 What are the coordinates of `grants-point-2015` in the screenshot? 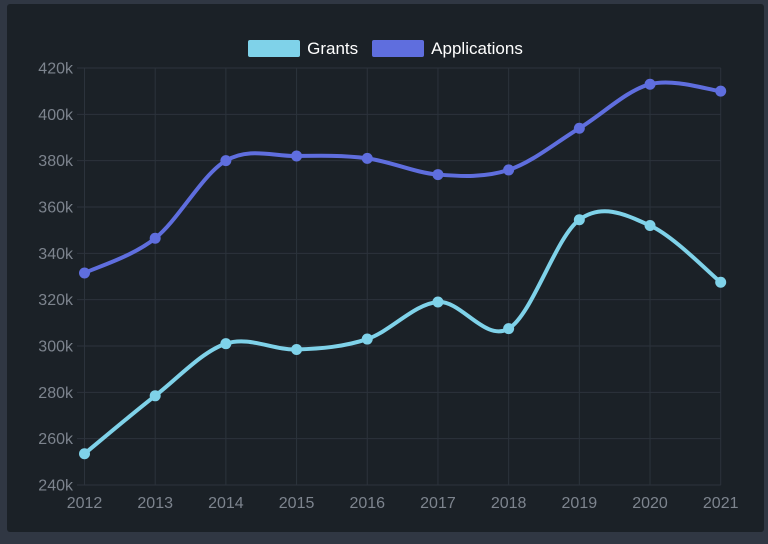 It's located at (297, 349).